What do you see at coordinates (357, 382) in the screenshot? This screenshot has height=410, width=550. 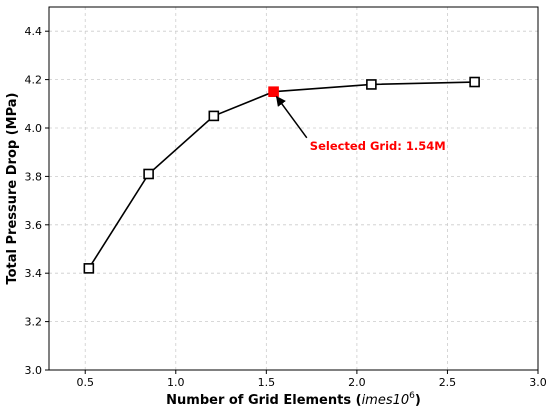 I see `x-tick-label: 2.0` at bounding box center [357, 382].